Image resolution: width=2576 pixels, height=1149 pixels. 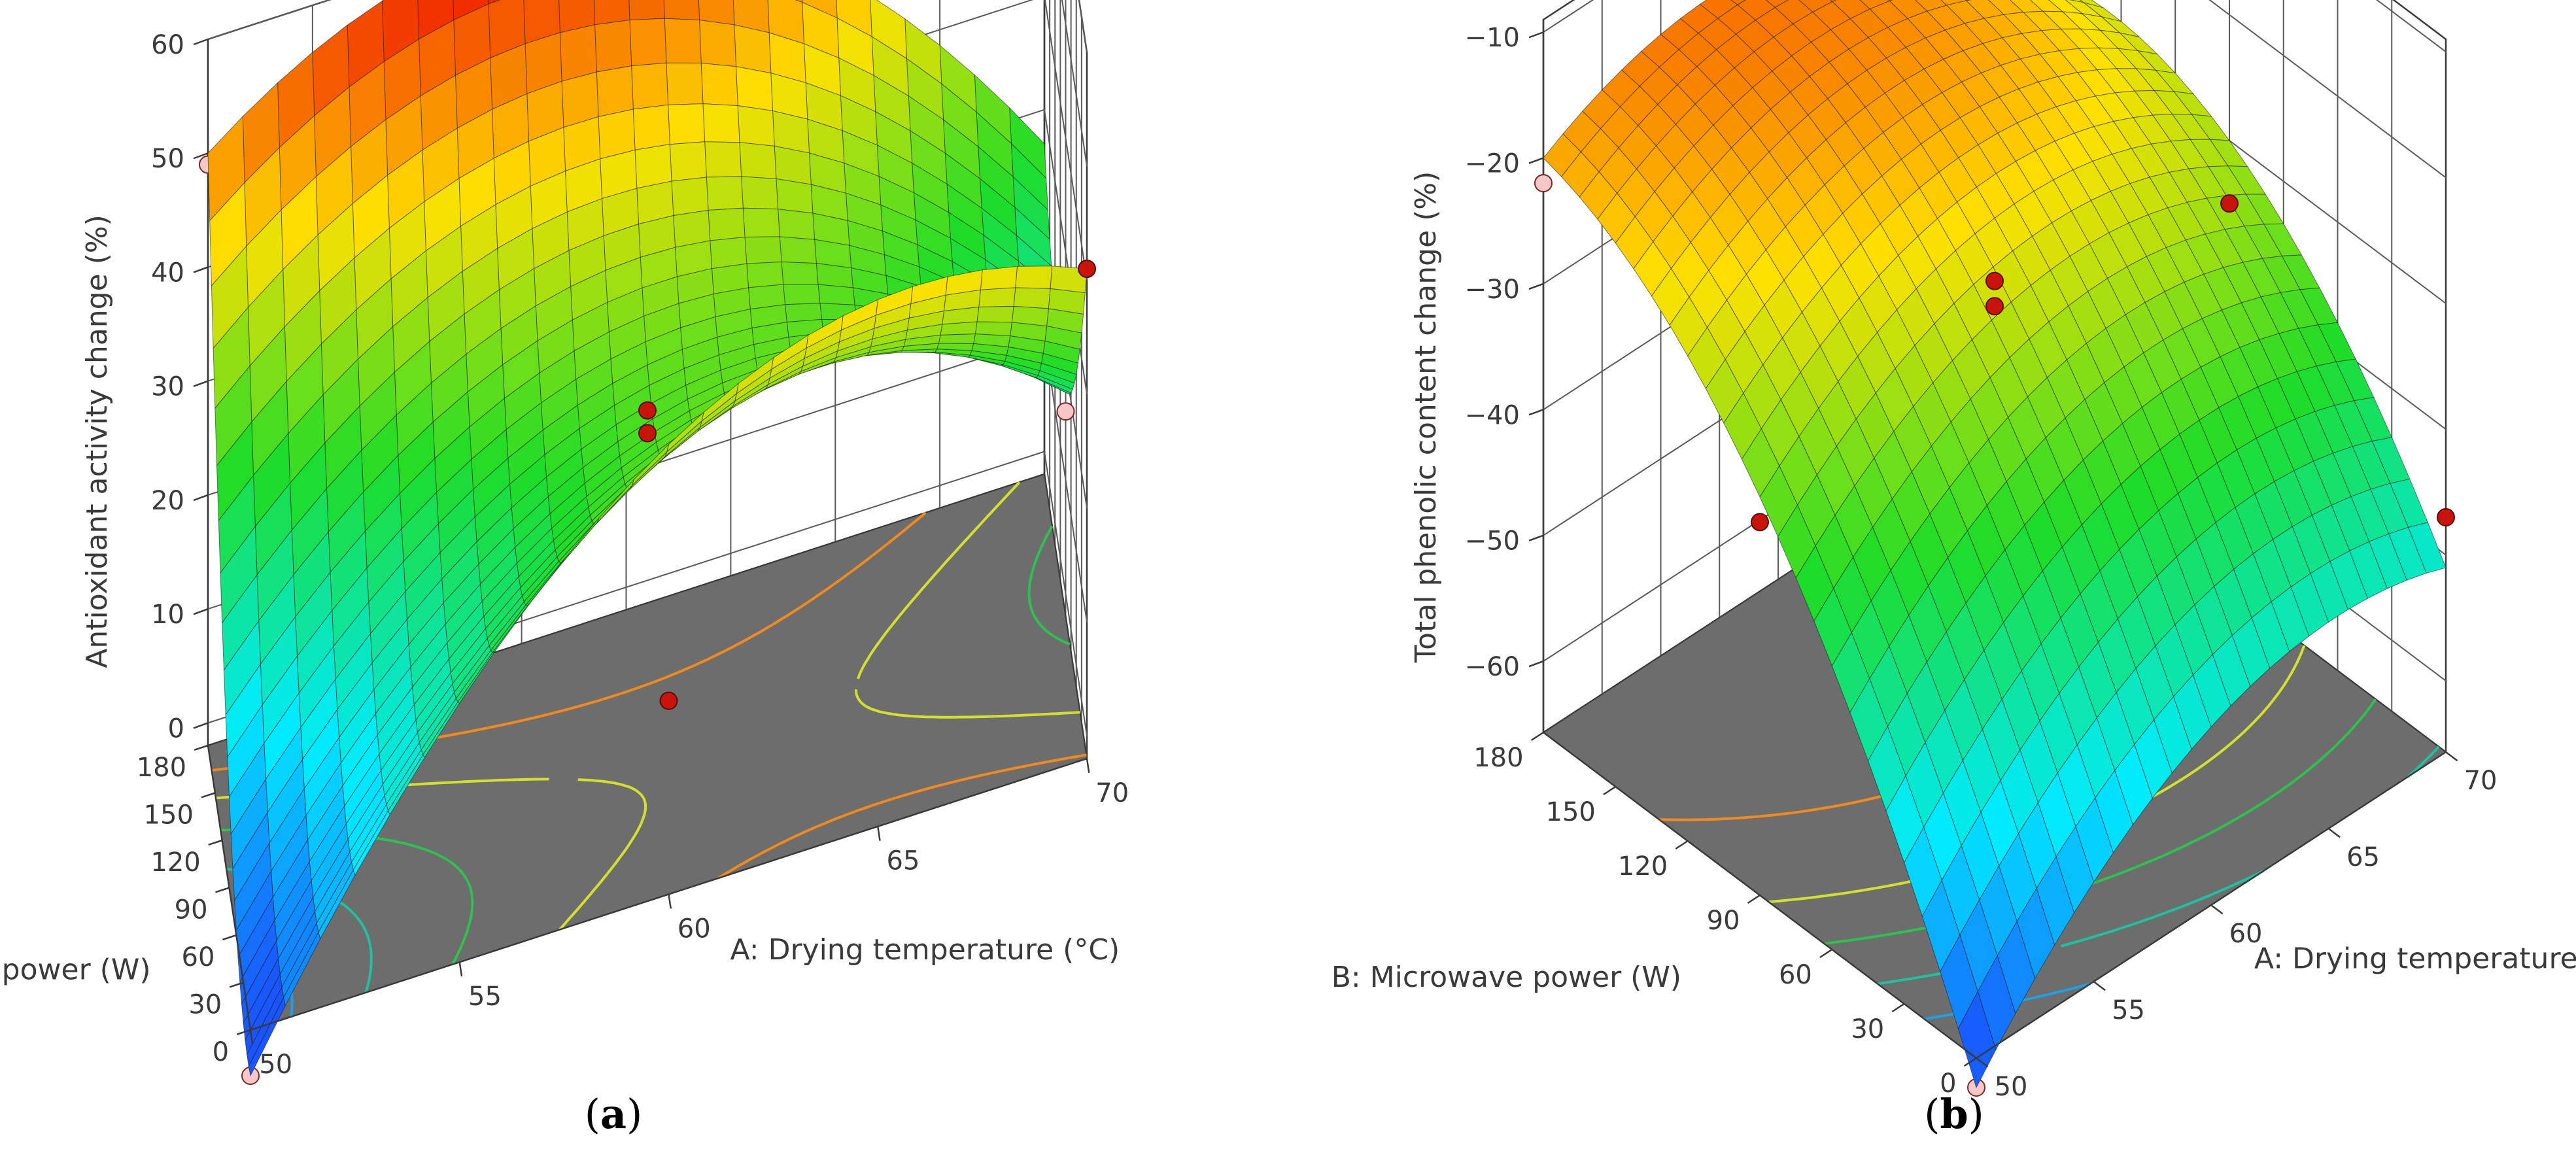 I want to click on y-tick-label: 90, so click(x=192, y=910).